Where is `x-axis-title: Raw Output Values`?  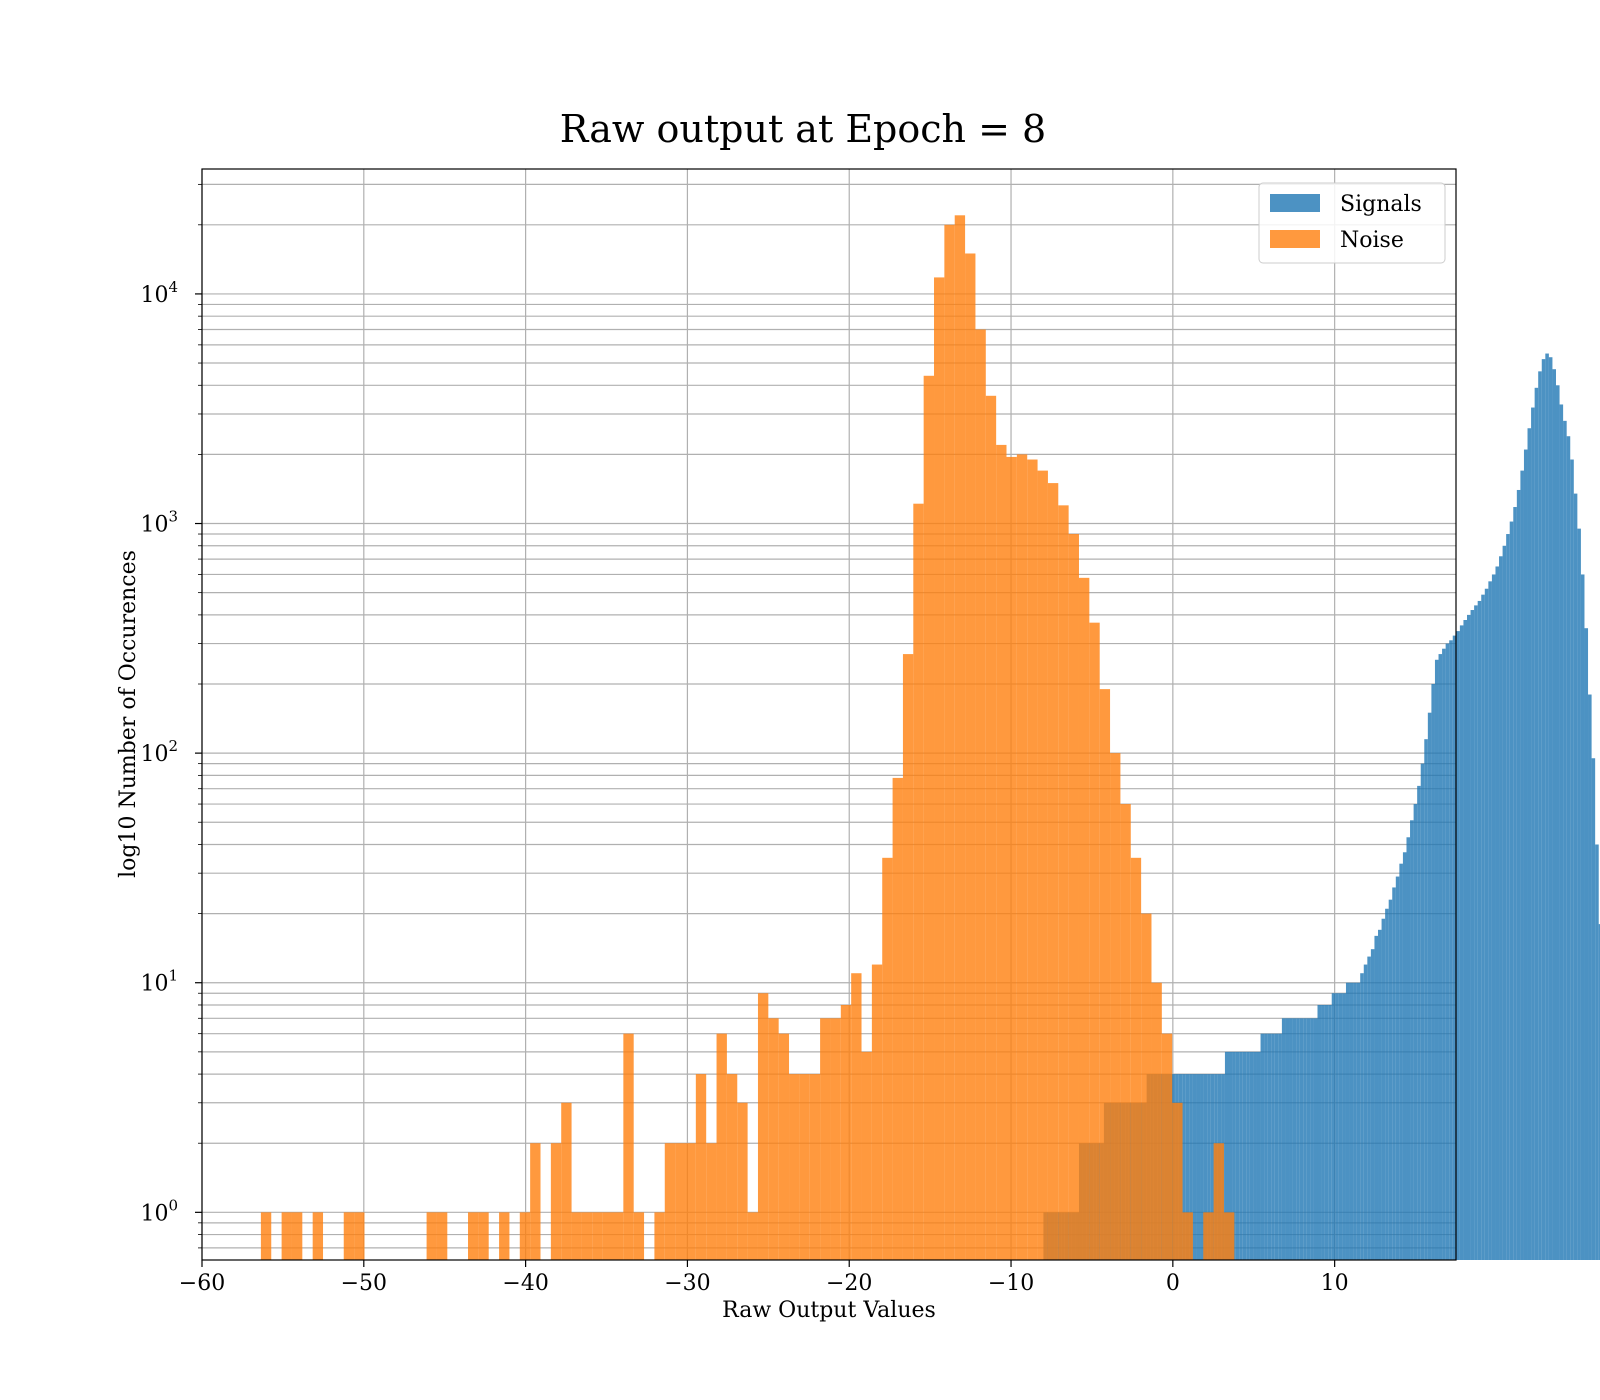
x-axis-title: Raw Output Values is located at coordinates (829, 1310).